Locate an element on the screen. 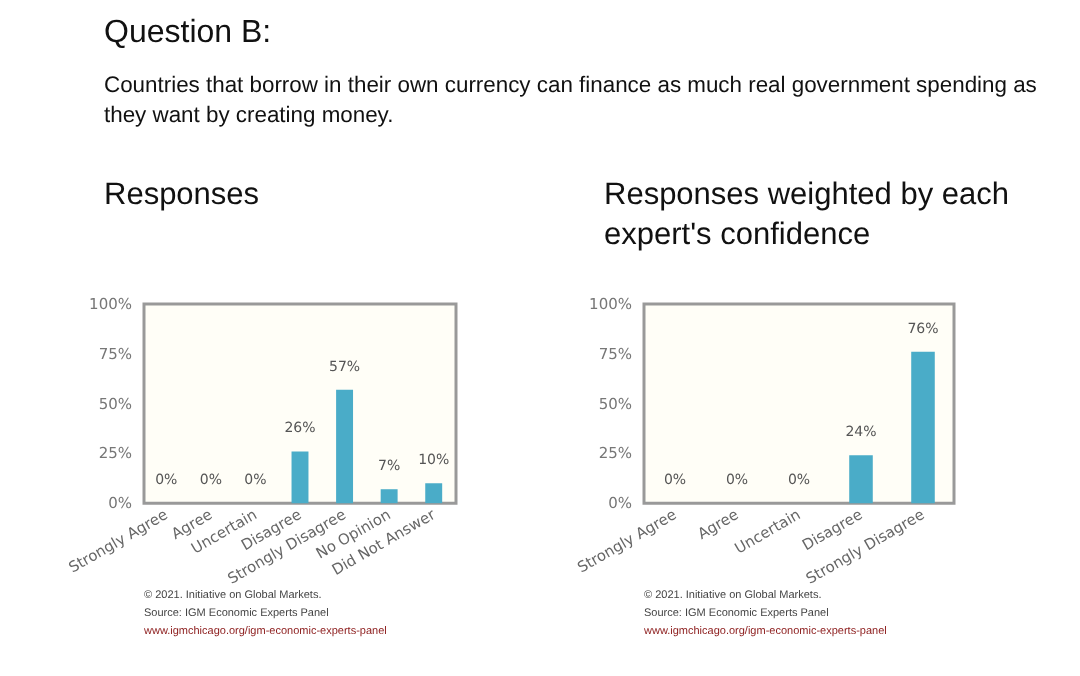 This screenshot has height=676, width=1080. text: Question B: is located at coordinates (188, 34).